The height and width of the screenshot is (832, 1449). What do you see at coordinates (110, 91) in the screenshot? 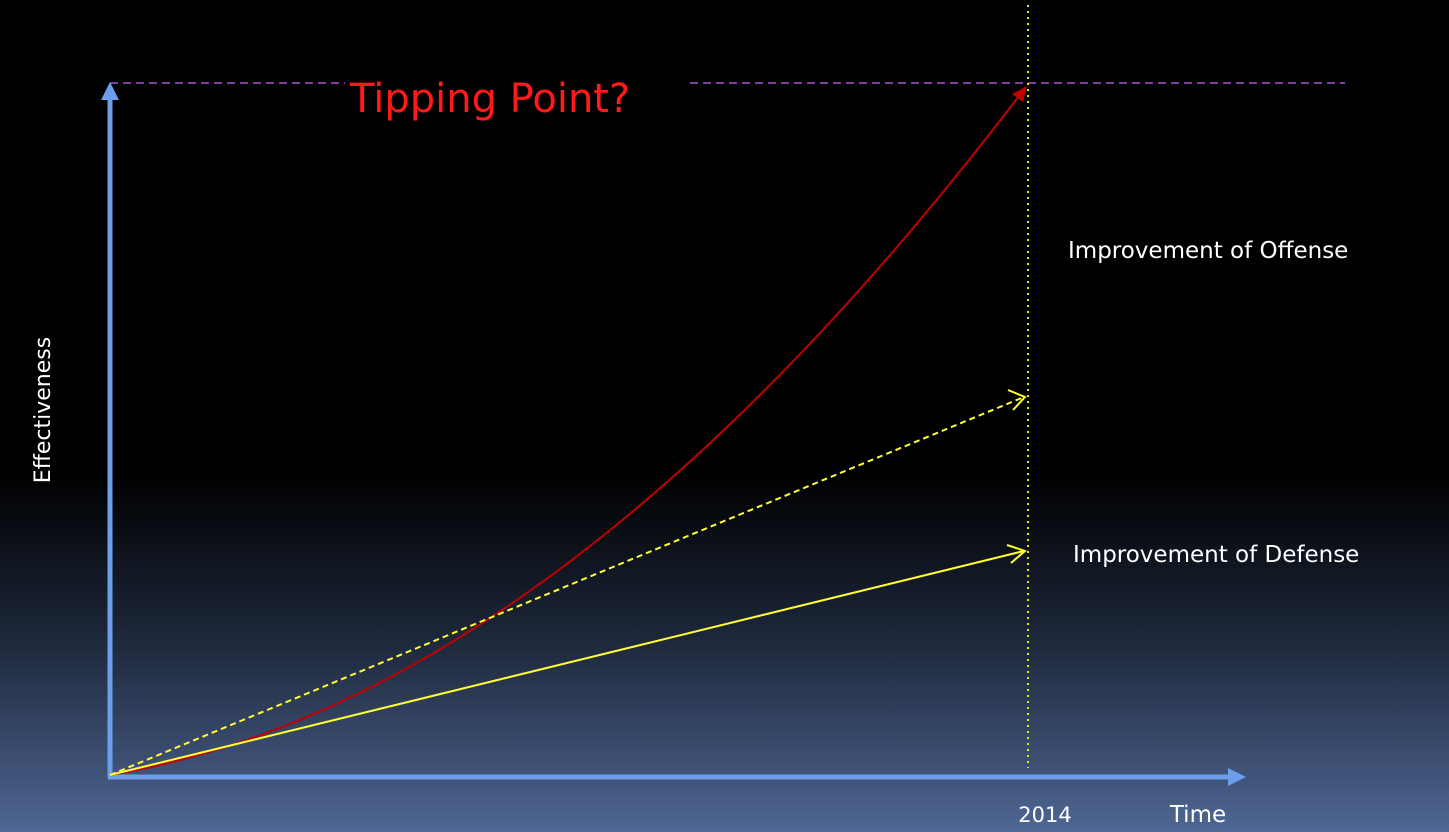
I see `y-axis-arrow` at bounding box center [110, 91].